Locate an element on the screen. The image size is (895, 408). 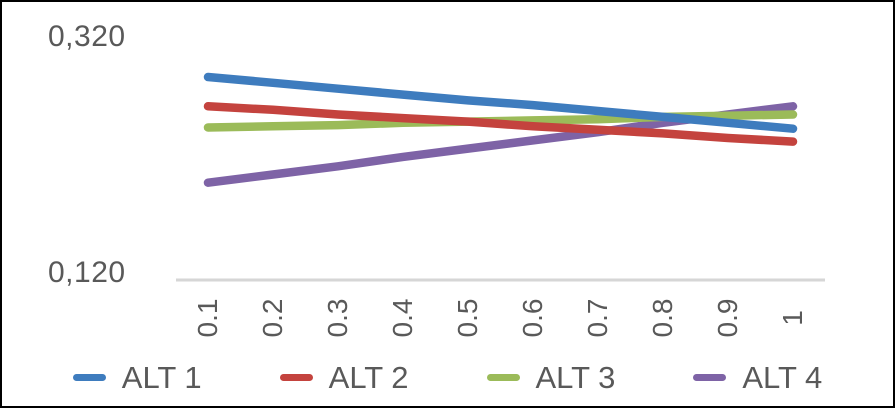
x-tick-label-0.1: 0.1 is located at coordinates (207, 318).